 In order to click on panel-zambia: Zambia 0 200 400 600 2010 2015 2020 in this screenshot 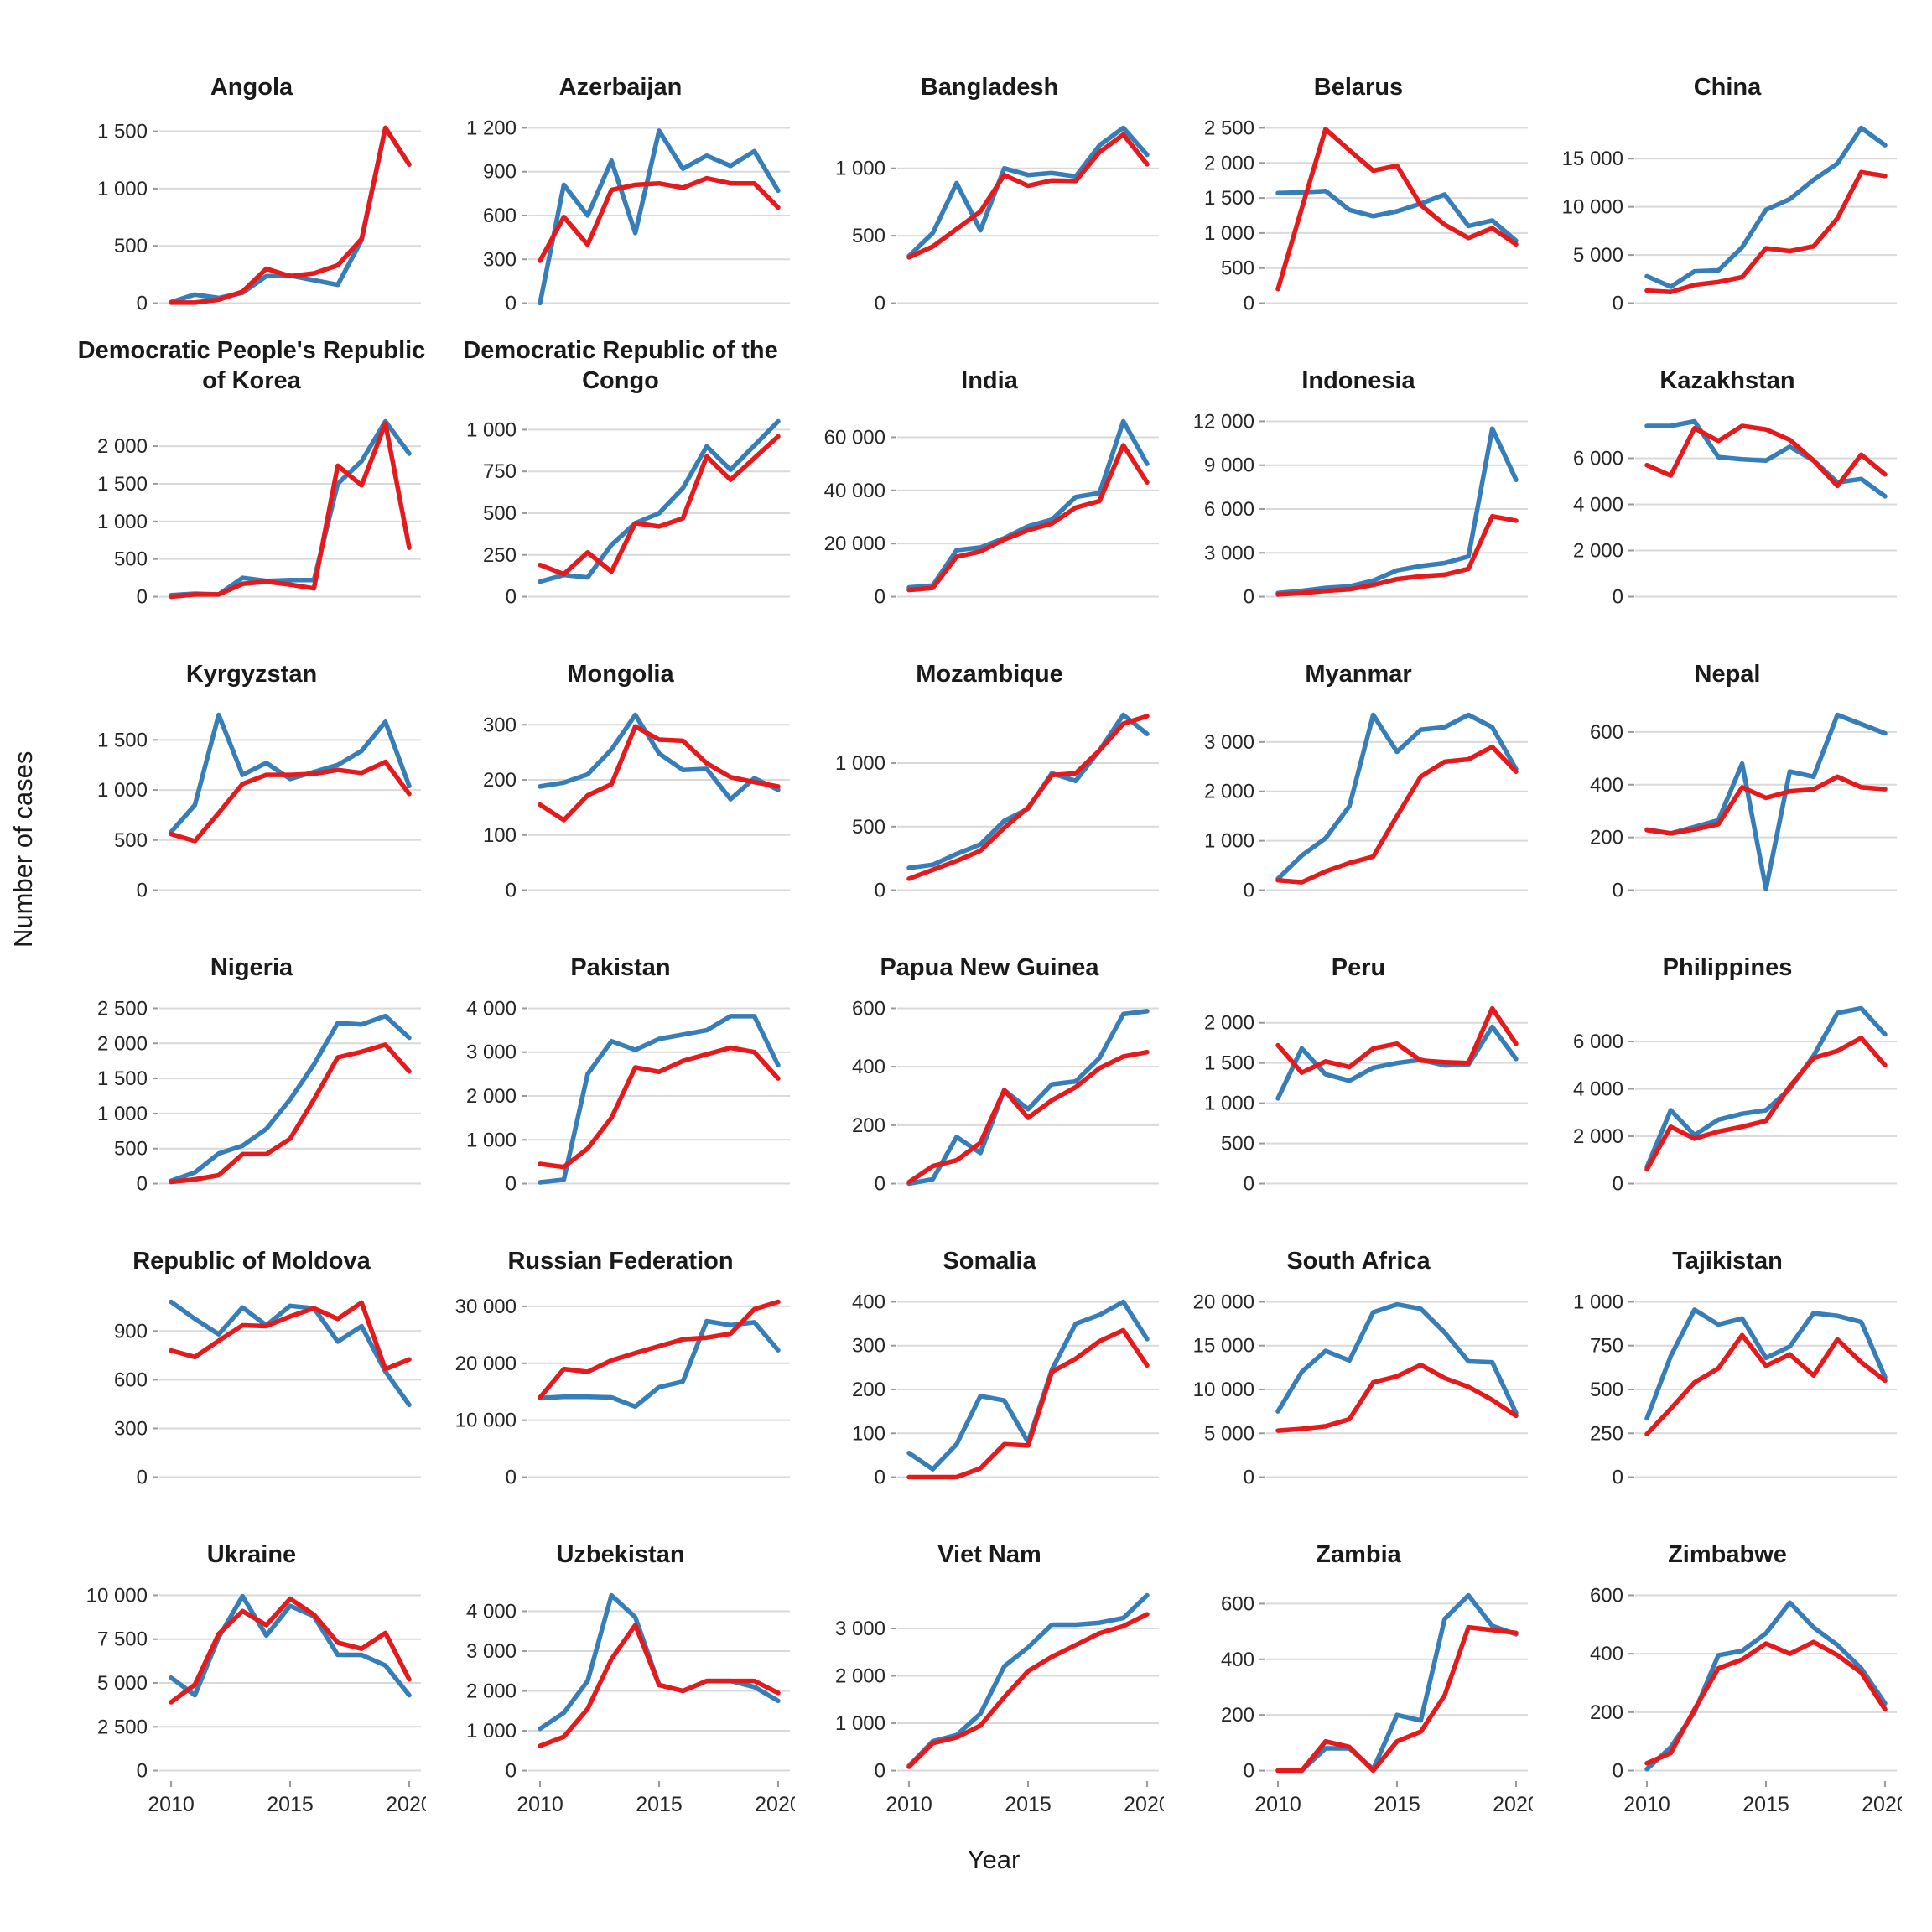, I will do `click(1358, 1665)`.